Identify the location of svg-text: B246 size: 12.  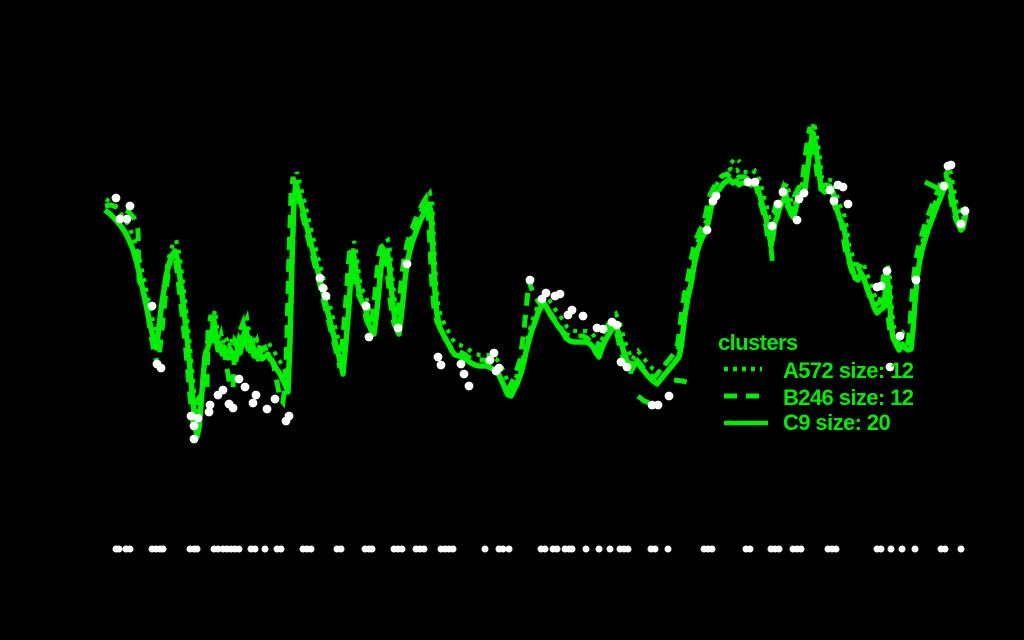
(848, 397).